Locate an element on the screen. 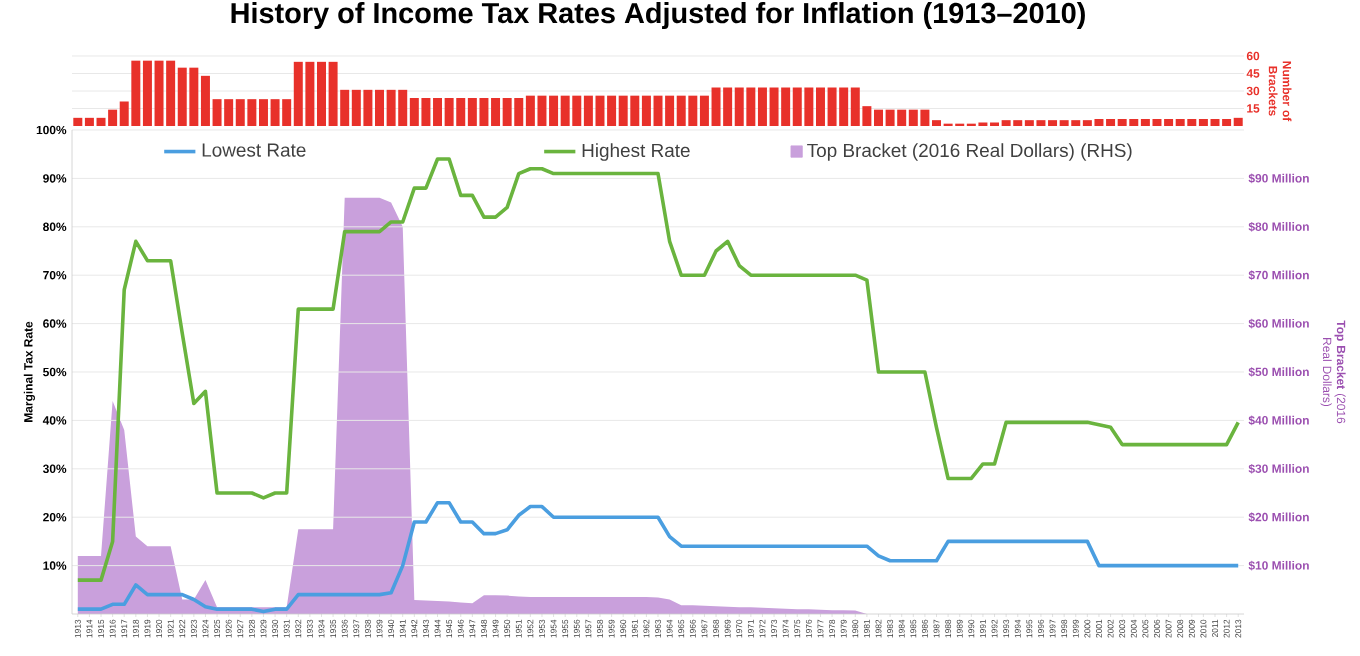 The image size is (1360, 656). legend-label: Highest Rate is located at coordinates (636, 152).